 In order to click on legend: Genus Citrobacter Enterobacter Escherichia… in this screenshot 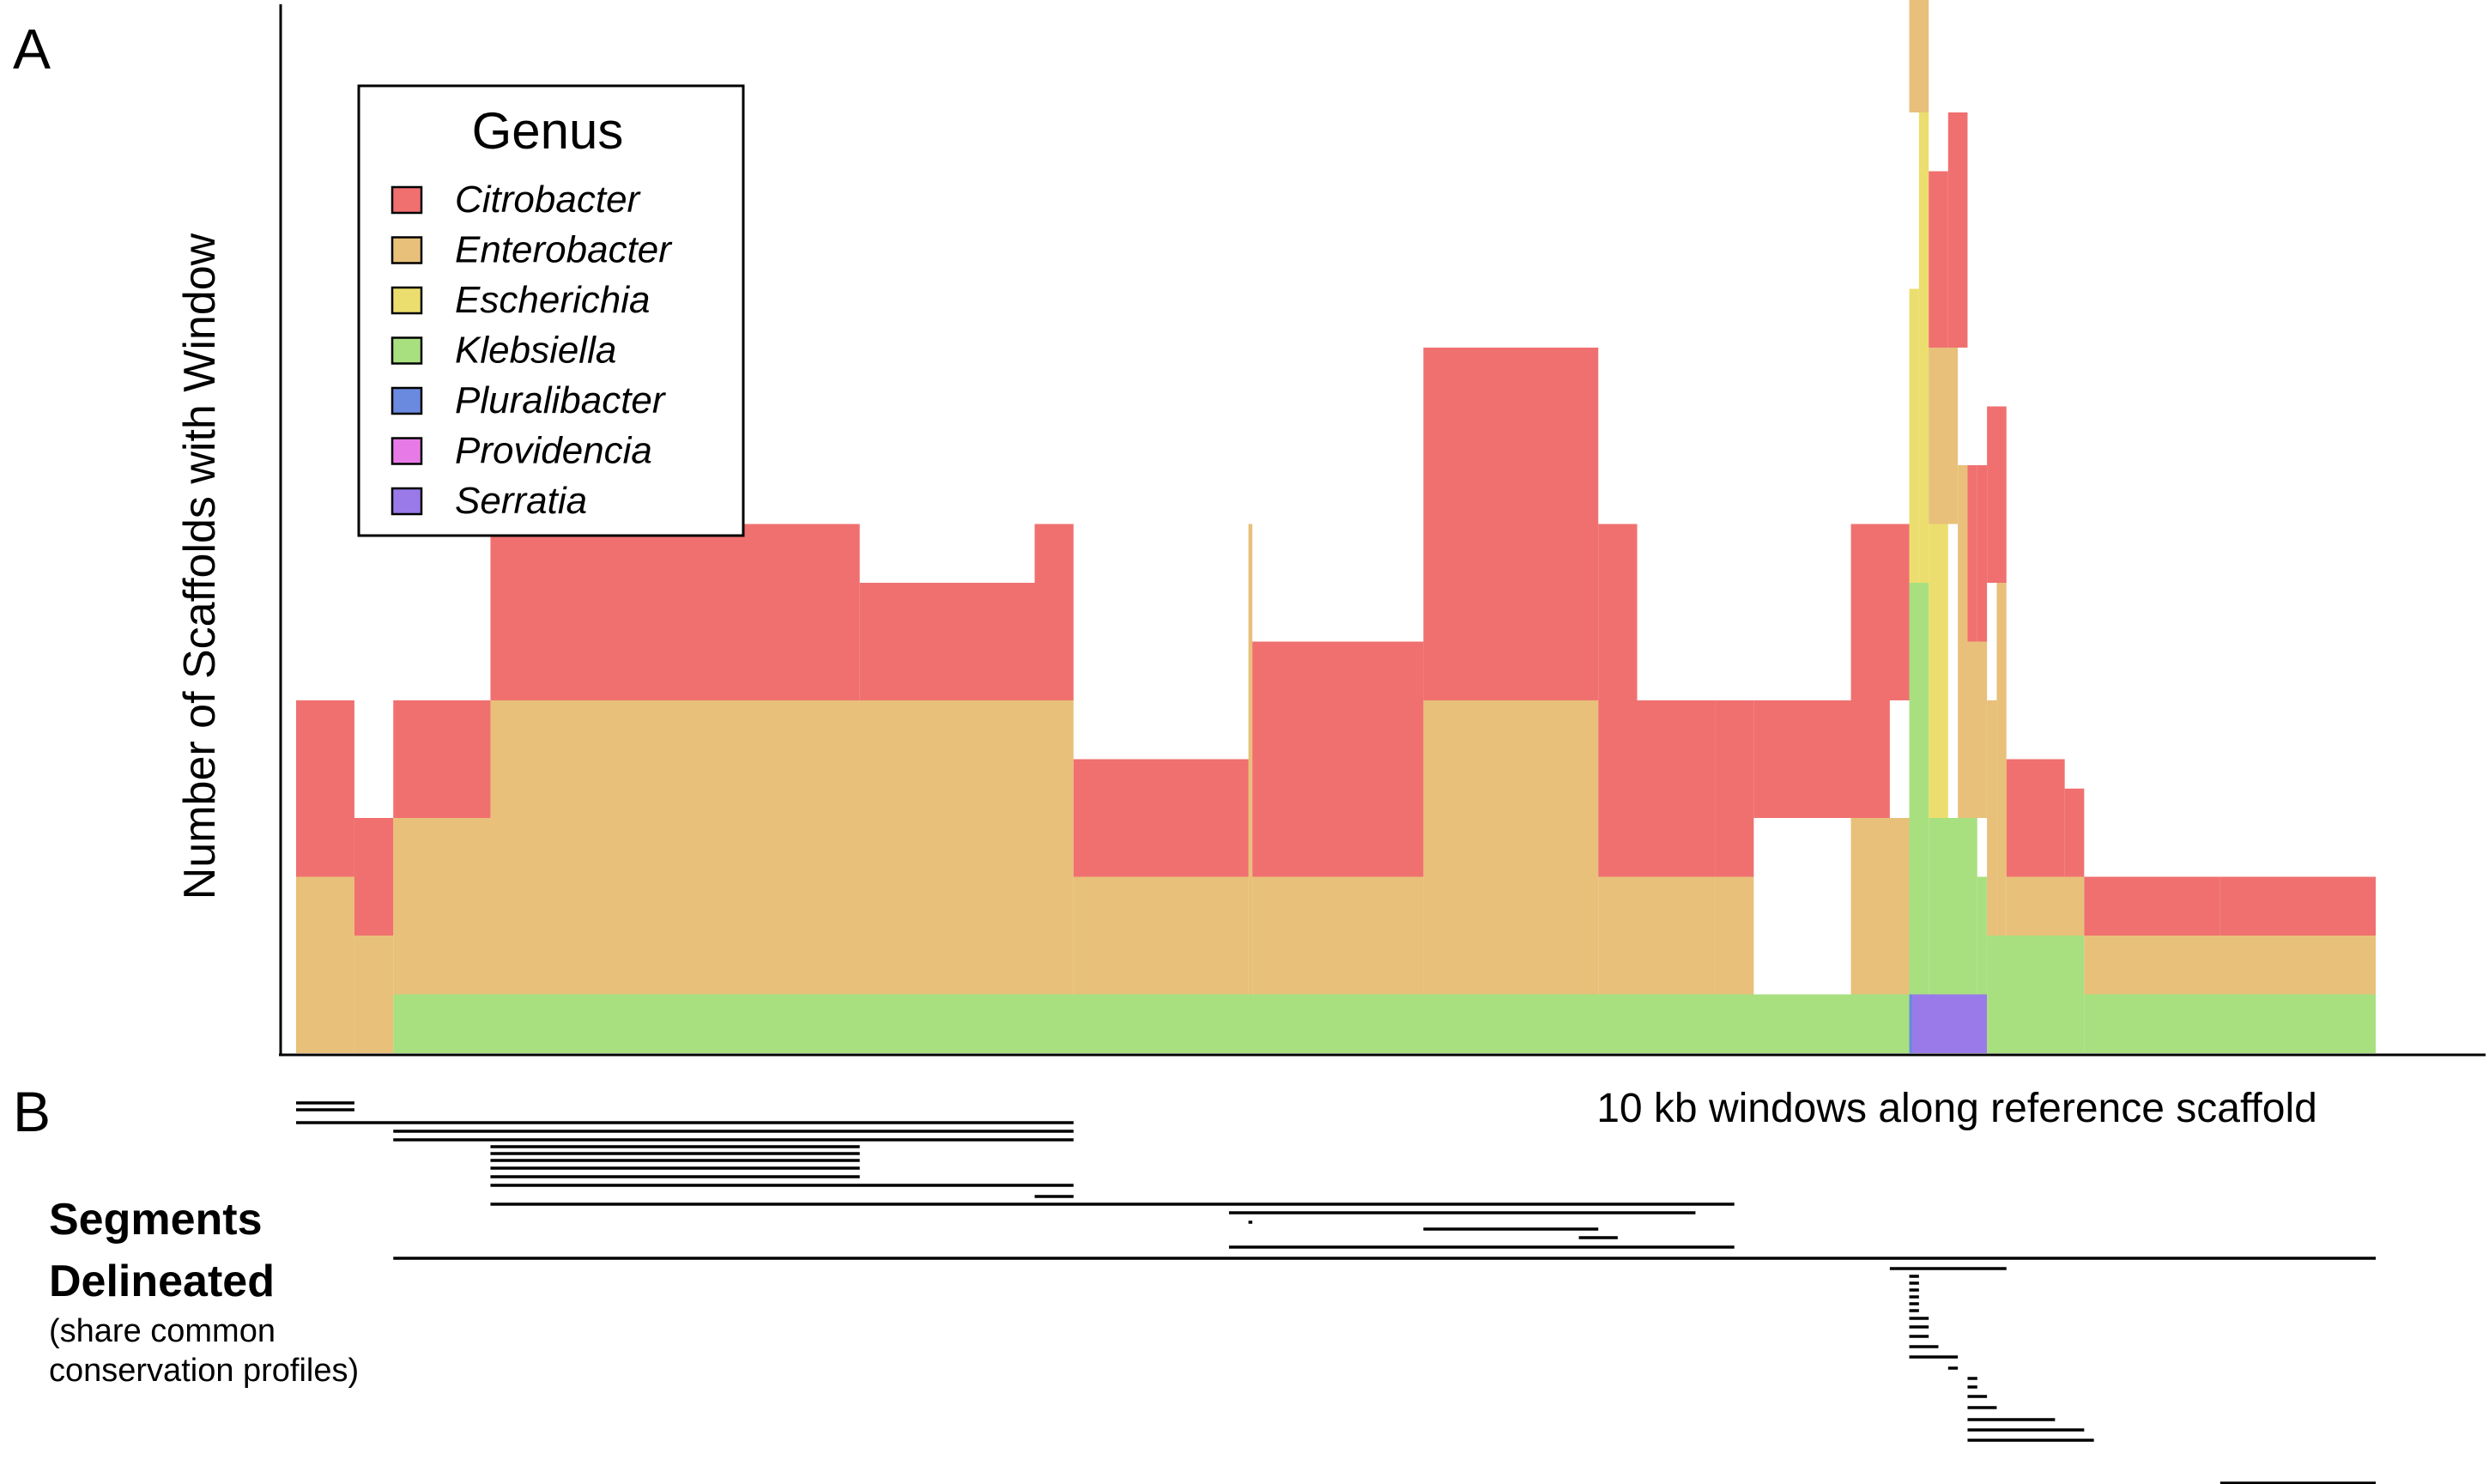, I will do `click(551, 310)`.